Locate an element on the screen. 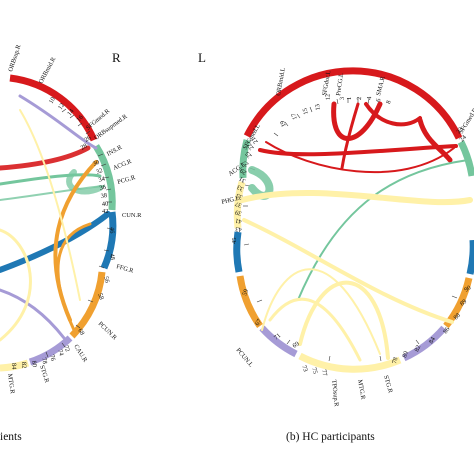 The width and height of the screenshot is (474, 474). tick-label: 36 is located at coordinates (103, 188).